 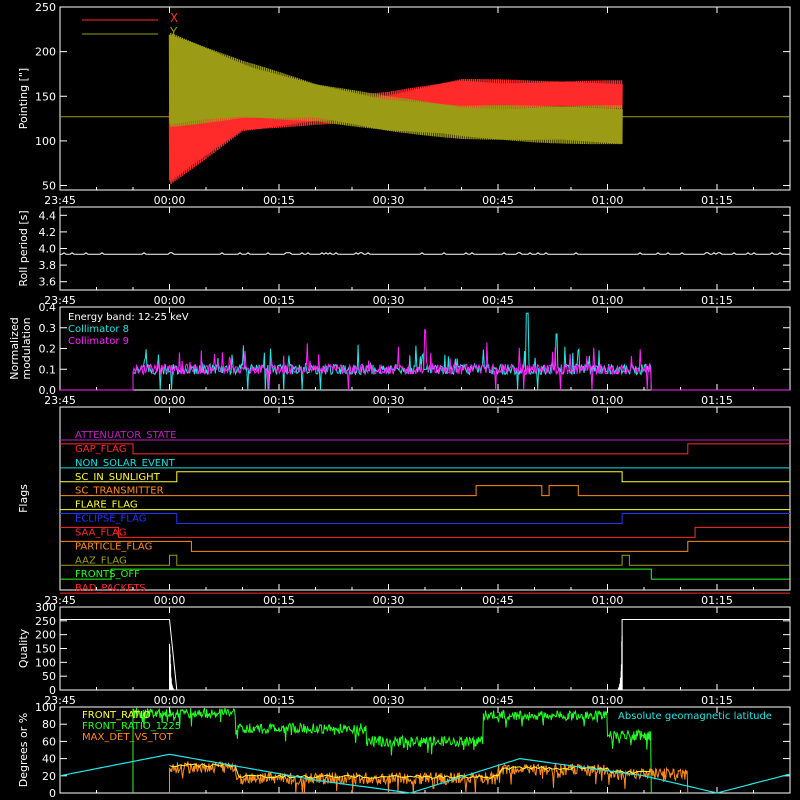 What do you see at coordinates (49, 759) in the screenshot?
I see `ratios-ytick-label: 40` at bounding box center [49, 759].